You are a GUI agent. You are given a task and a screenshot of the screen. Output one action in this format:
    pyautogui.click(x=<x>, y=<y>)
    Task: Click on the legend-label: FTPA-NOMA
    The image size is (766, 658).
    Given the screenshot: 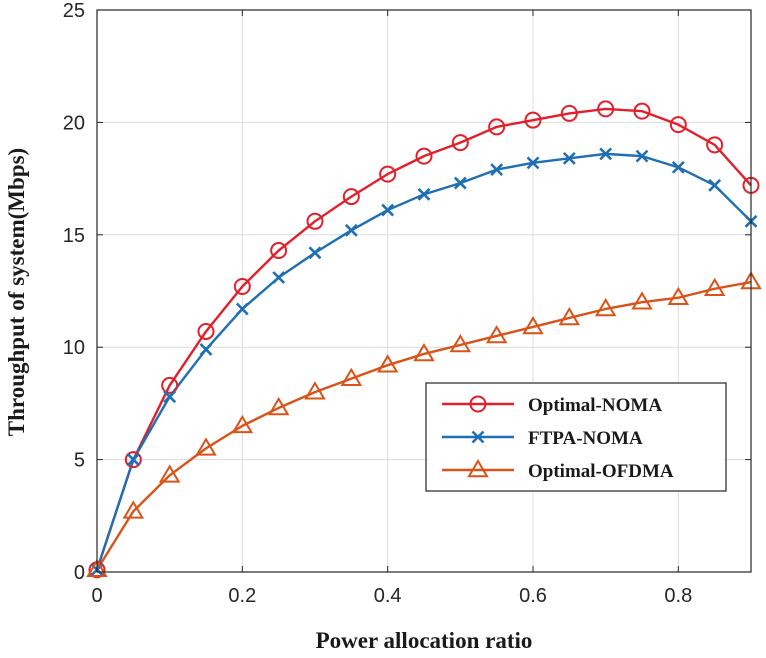 What is the action you would take?
    pyautogui.click(x=585, y=438)
    